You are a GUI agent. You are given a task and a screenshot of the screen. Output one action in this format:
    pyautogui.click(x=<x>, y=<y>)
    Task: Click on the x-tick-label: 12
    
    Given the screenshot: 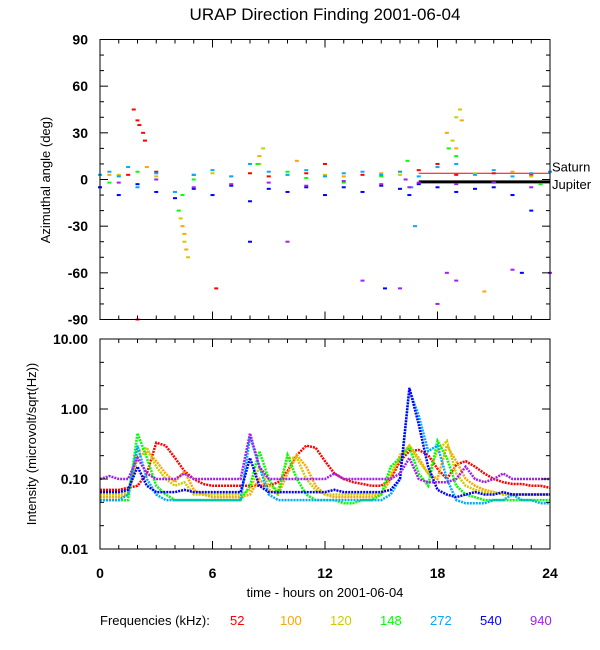 What is the action you would take?
    pyautogui.click(x=325, y=573)
    